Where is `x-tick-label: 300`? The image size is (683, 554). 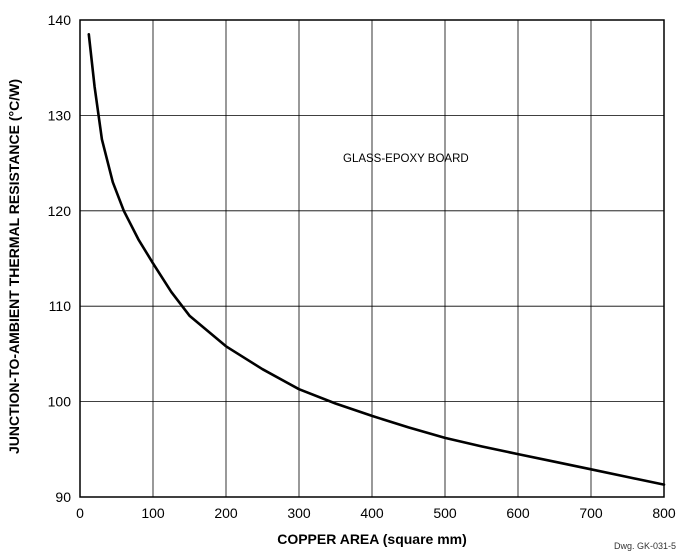
x-tick-label: 300 is located at coordinates (299, 513).